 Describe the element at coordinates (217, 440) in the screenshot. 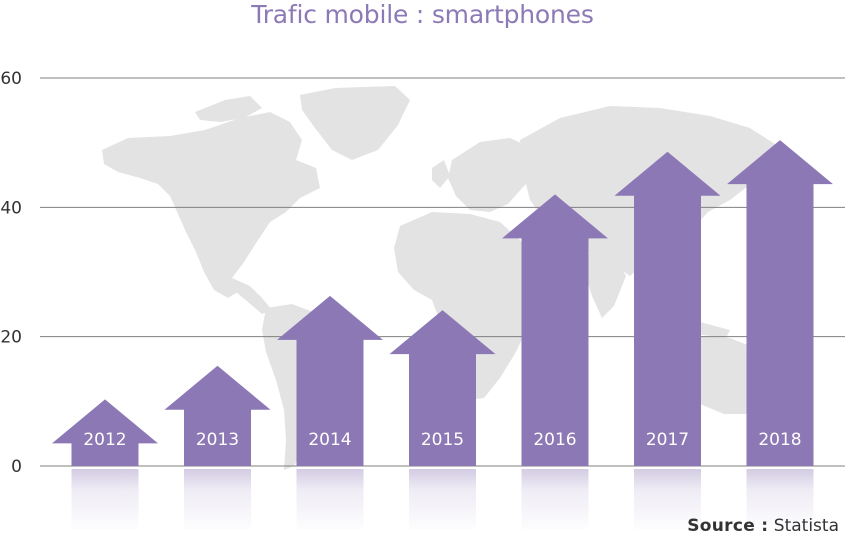

I see `category-label: 2013` at that location.